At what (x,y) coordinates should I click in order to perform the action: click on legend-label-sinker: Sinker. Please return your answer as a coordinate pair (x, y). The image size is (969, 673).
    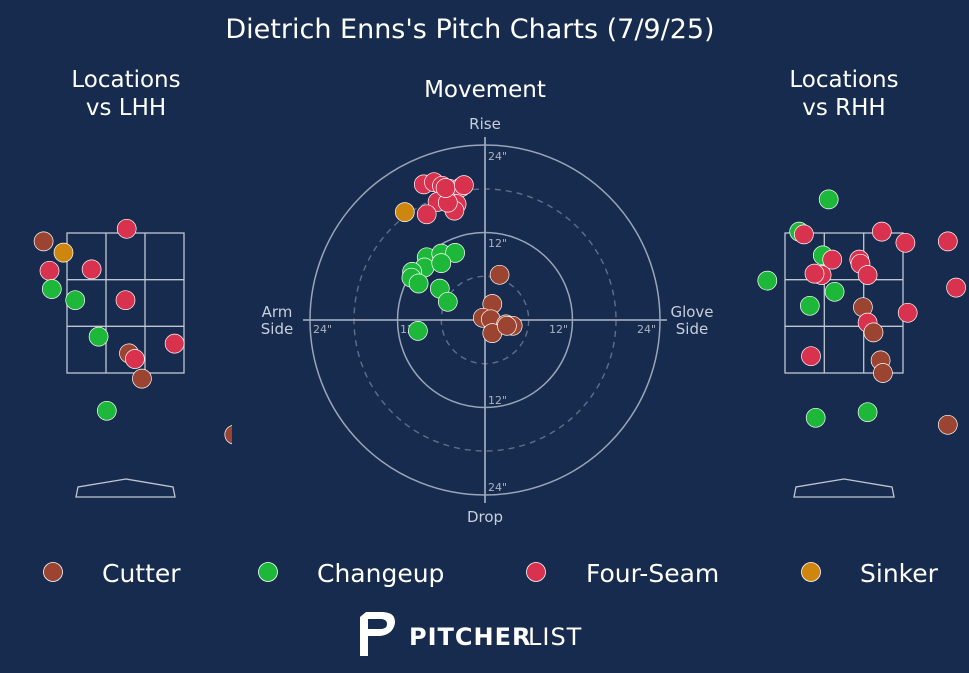
    Looking at the image, I should click on (899, 573).